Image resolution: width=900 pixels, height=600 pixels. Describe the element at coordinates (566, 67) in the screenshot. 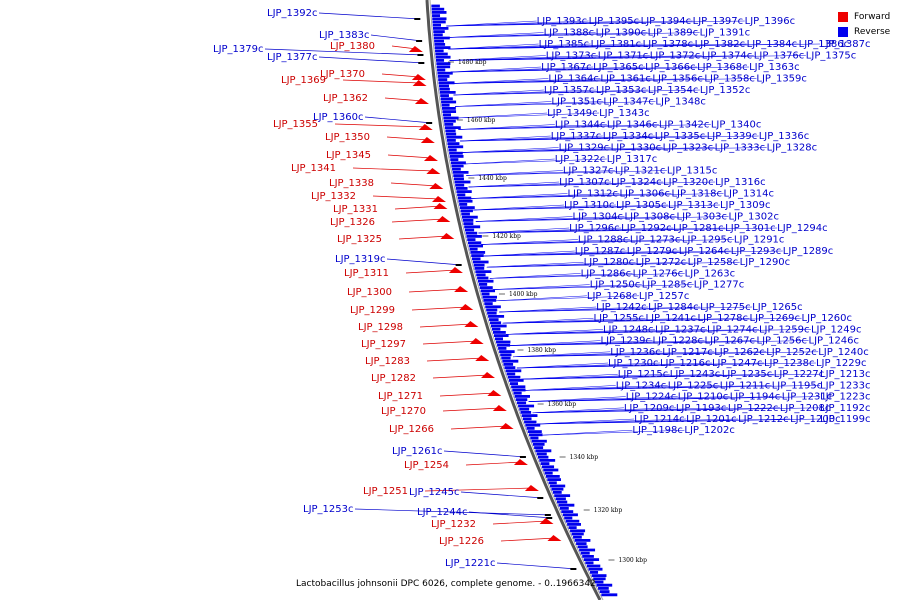

I see `reverse-gene-label: LJP_1367c` at that location.